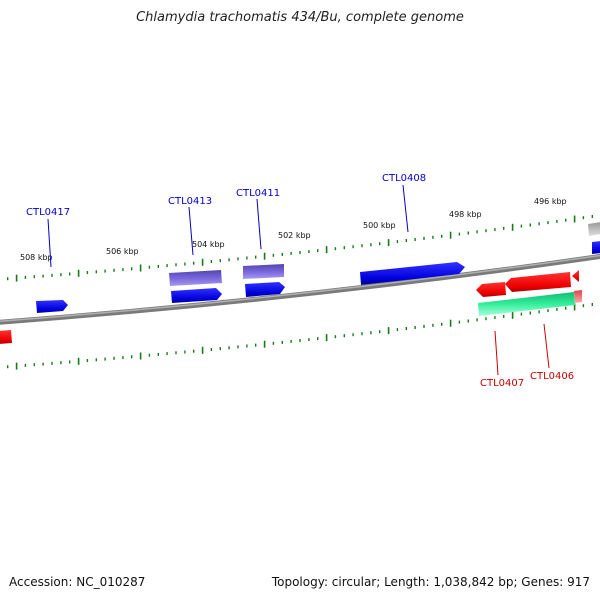 Image resolution: width=600 pixels, height=600 pixels. I want to click on leader-ctl0406, so click(546, 346).